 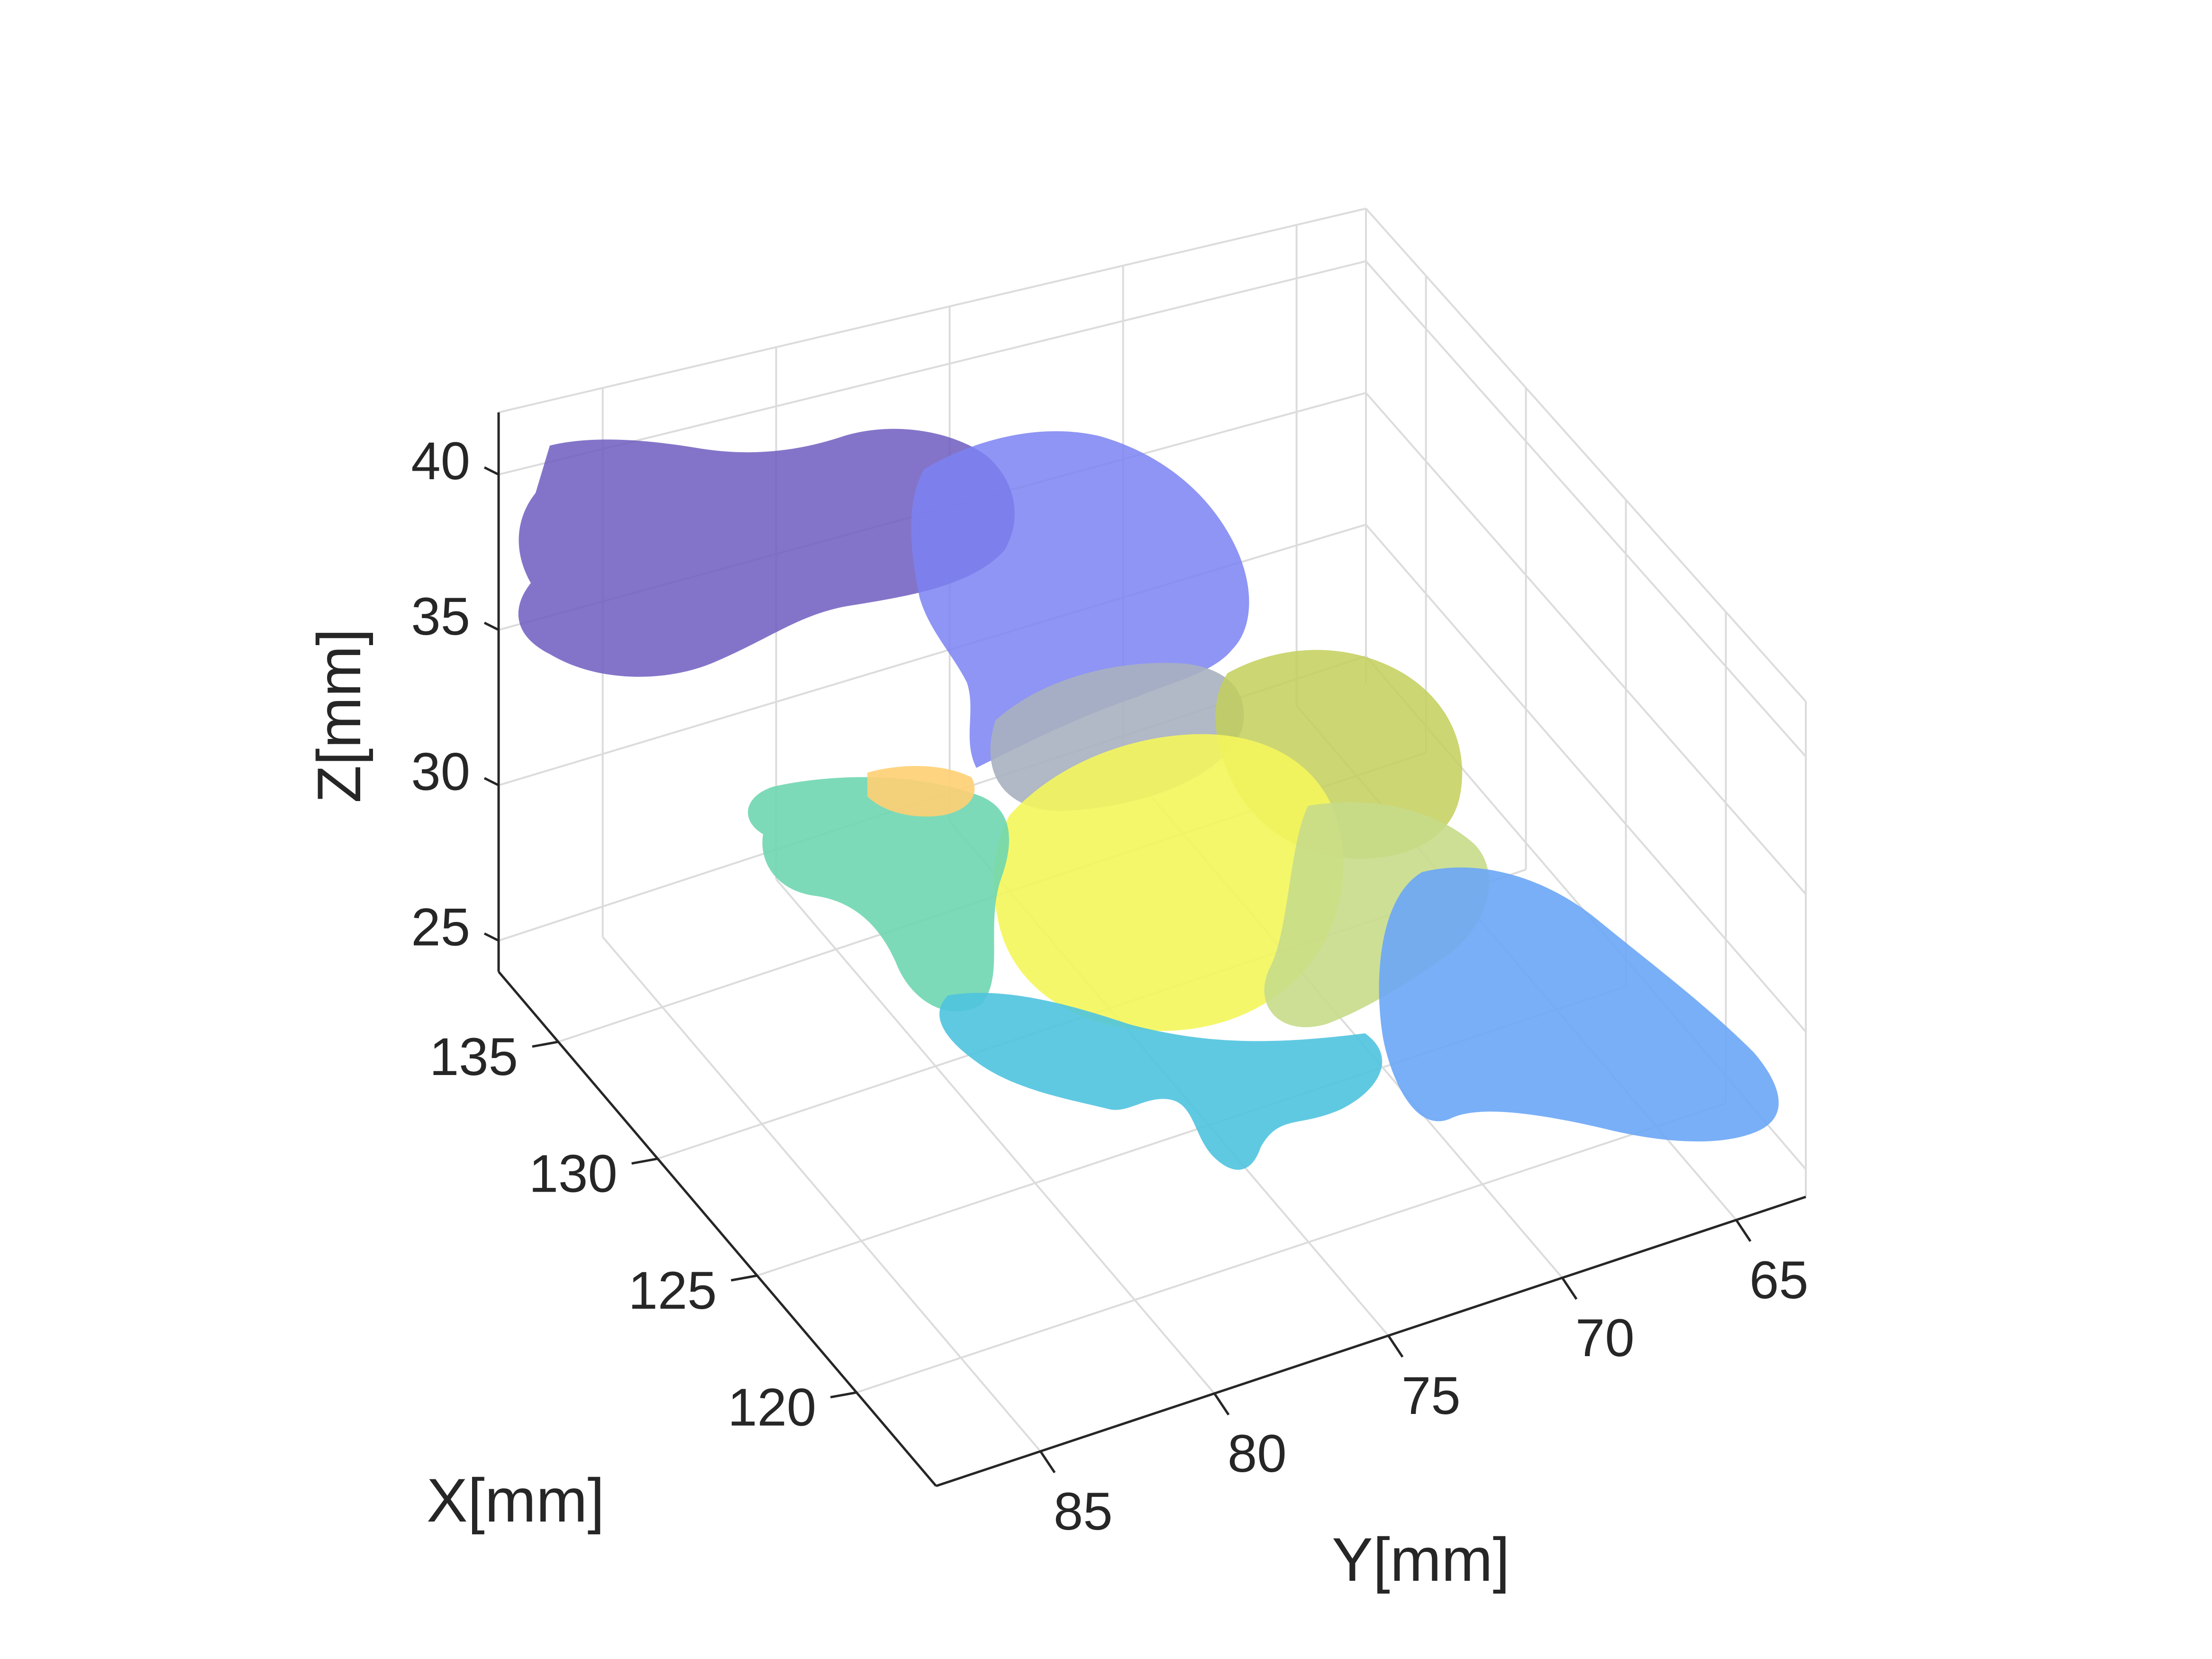 I want to click on surface-left-teal, so click(x=878, y=894).